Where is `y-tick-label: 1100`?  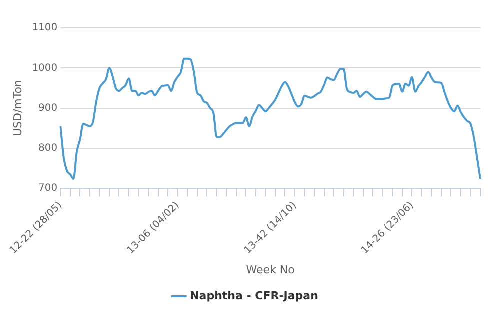
y-tick-label: 1100 is located at coordinates (45, 28).